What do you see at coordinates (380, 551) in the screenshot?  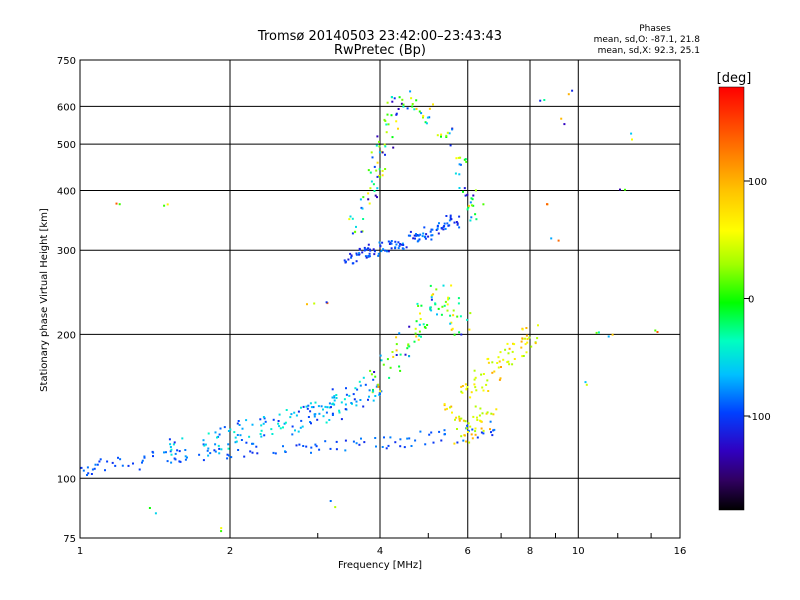 I see `x-tick-label: 4` at bounding box center [380, 551].